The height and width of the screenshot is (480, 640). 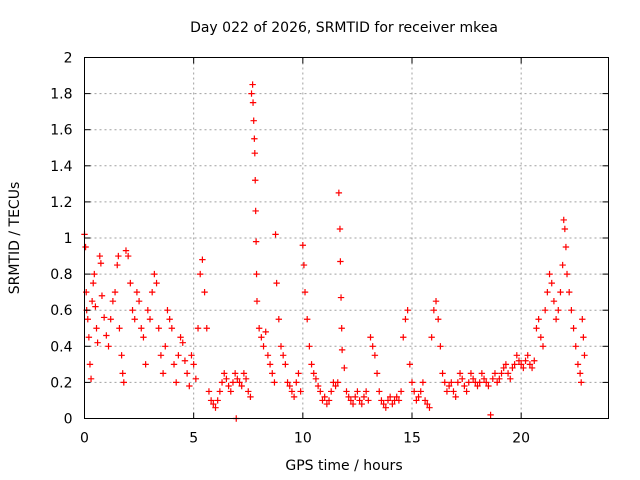 What do you see at coordinates (68, 239) in the screenshot?
I see `y-tick-label: 1` at bounding box center [68, 239].